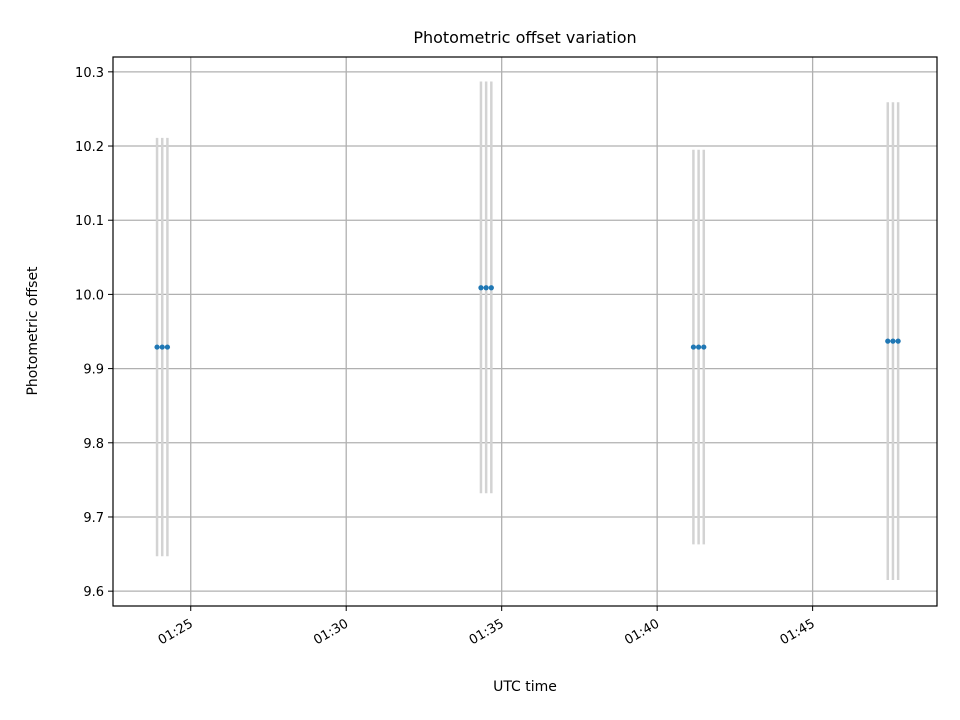 The width and height of the screenshot is (960, 720). Describe the element at coordinates (487, 632) in the screenshot. I see `x-tick-label: 01:35` at that location.